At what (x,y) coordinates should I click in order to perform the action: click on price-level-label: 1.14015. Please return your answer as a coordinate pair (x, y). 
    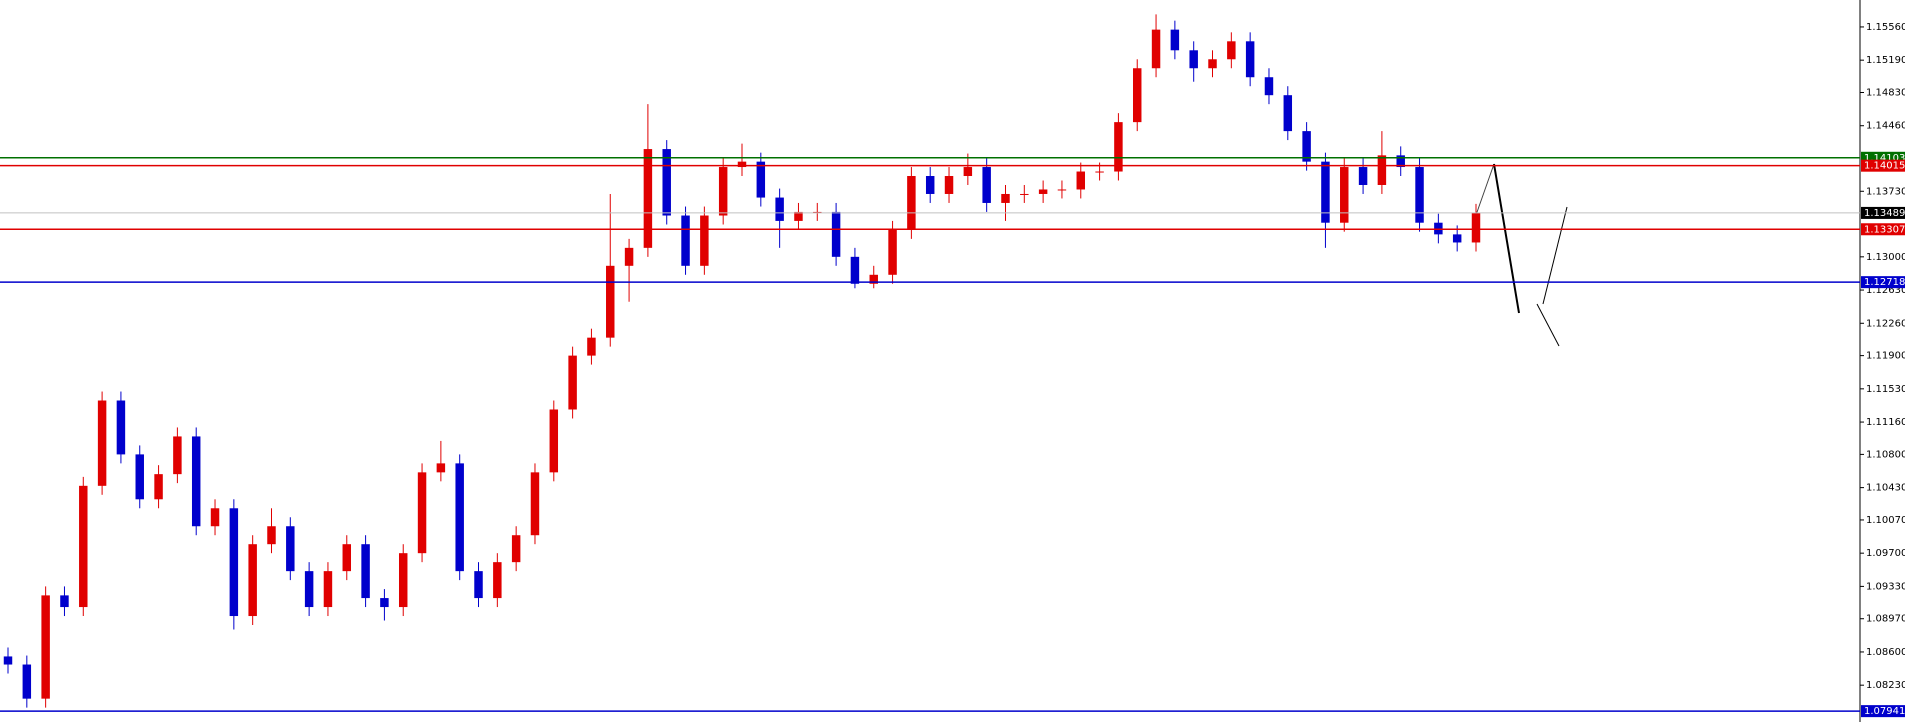
    Looking at the image, I should click on (1884, 166).